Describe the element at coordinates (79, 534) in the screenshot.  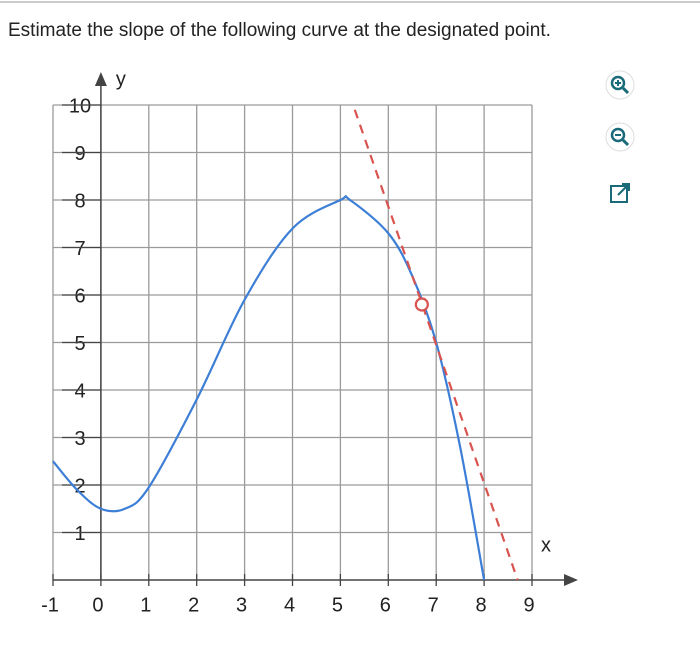
I see `y-tick-label: 1` at that location.